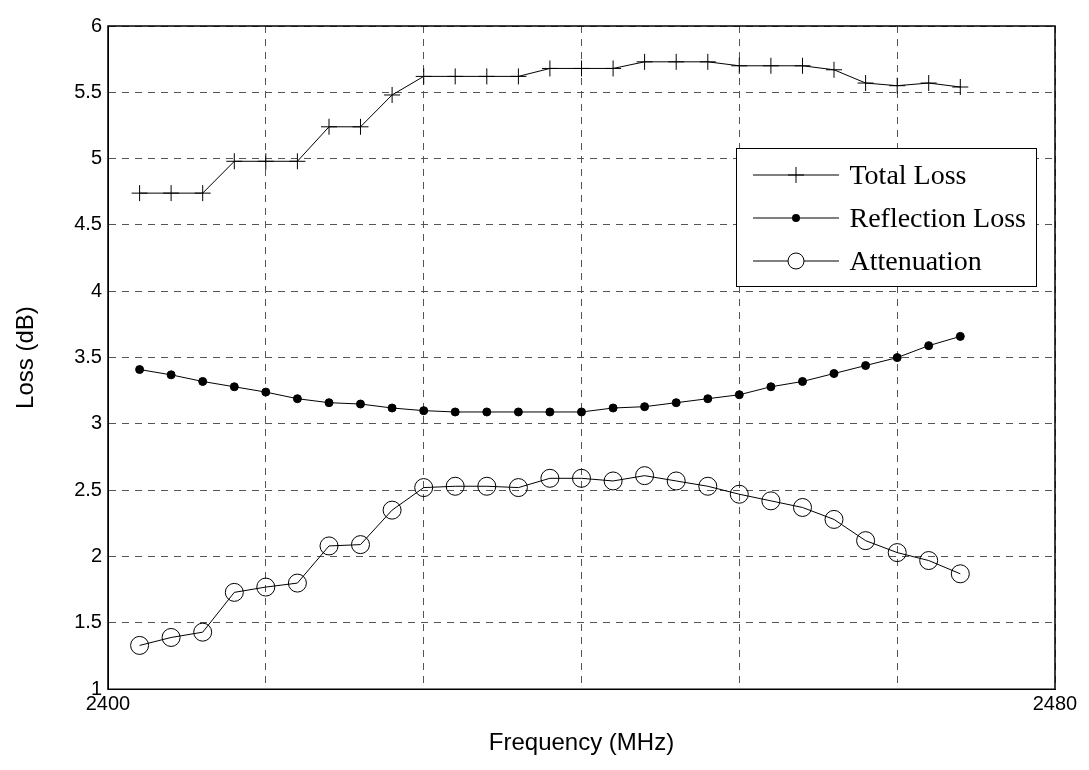 This screenshot has width=1089, height=770. I want to click on y-tick-label: 3, so click(96, 422).